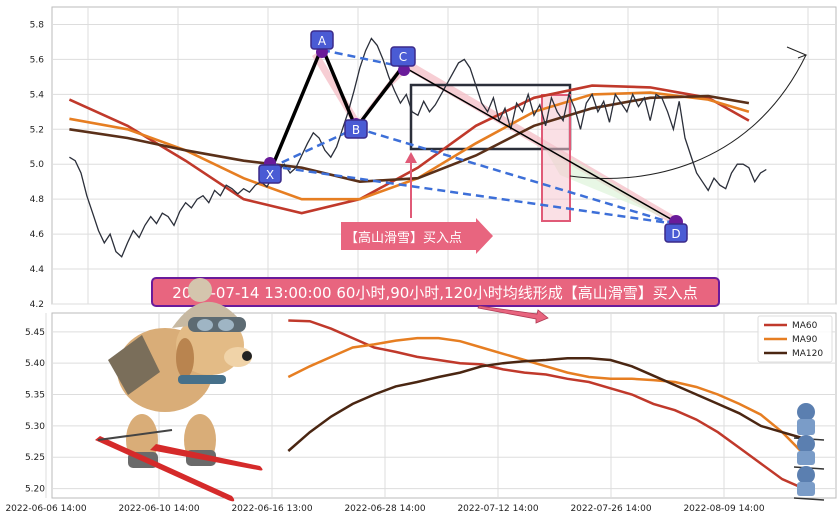 This screenshot has height=520, width=839. What do you see at coordinates (37, 95) in the screenshot?
I see `price-y-tick-label: 5.4` at bounding box center [37, 95].